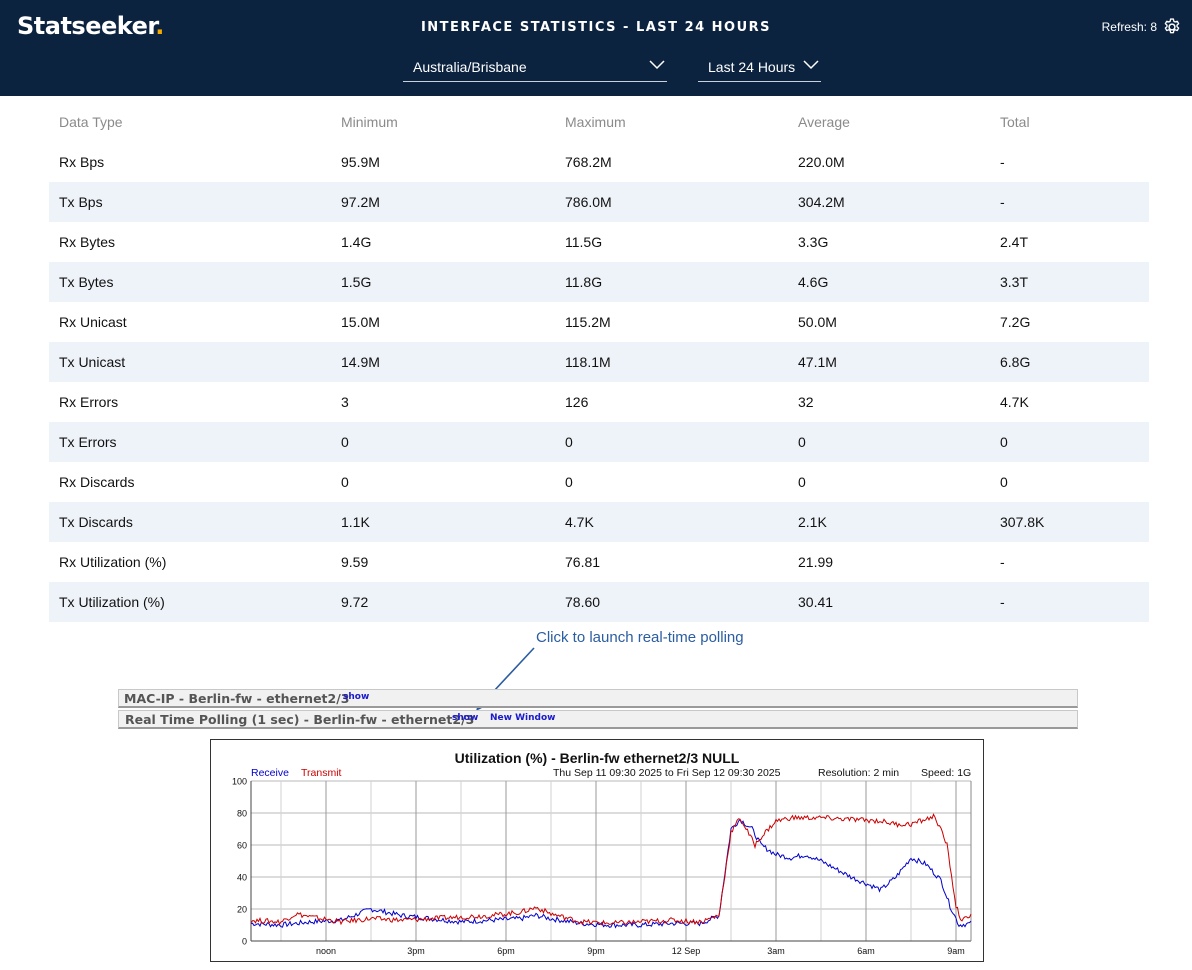 The image size is (1192, 970). Describe the element at coordinates (671, 202) in the screenshot. I see `value-cell: 786.0M` at that location.